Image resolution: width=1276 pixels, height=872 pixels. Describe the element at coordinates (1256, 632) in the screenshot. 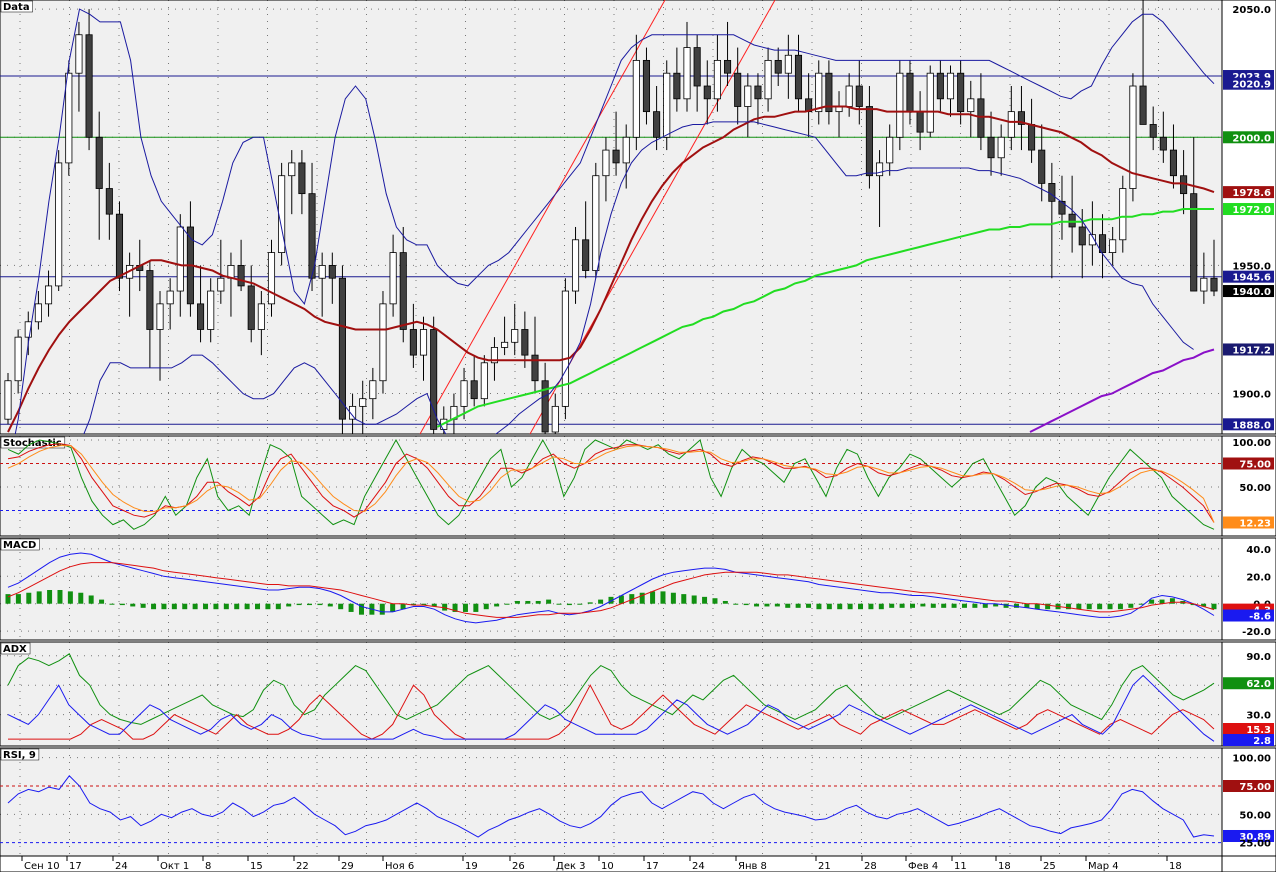

I see `price-tag: -20.0` at that location.